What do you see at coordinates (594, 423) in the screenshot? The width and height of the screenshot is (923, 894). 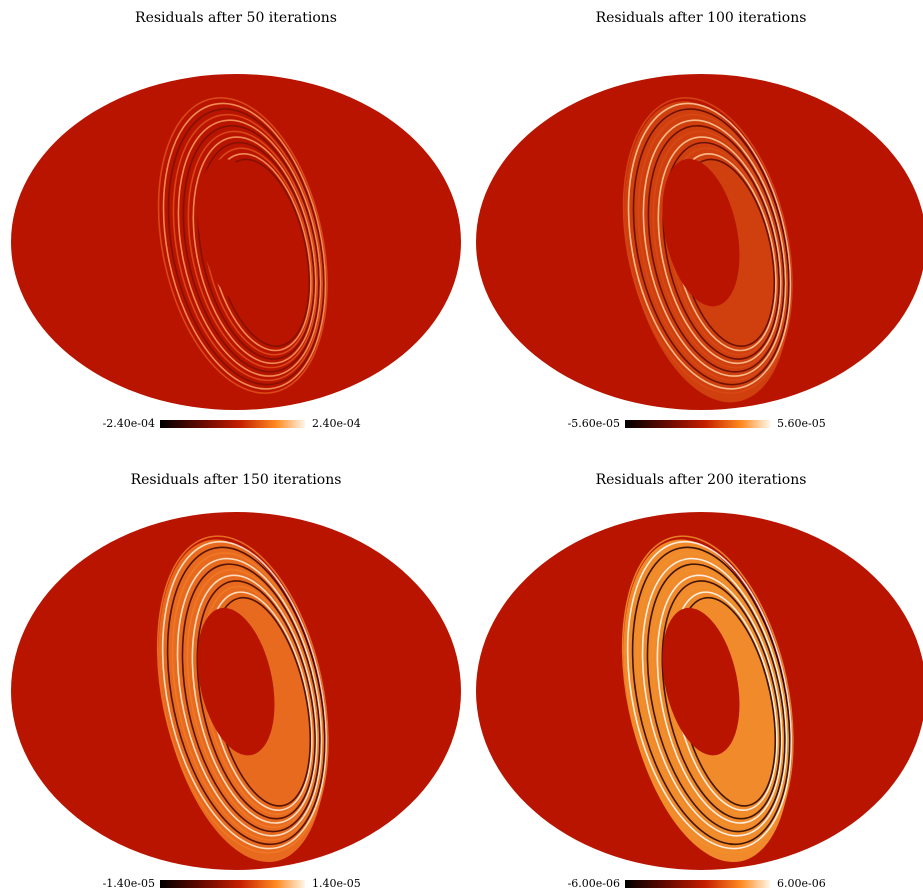 I see `colorbar-label: -5.60e-05` at bounding box center [594, 423].